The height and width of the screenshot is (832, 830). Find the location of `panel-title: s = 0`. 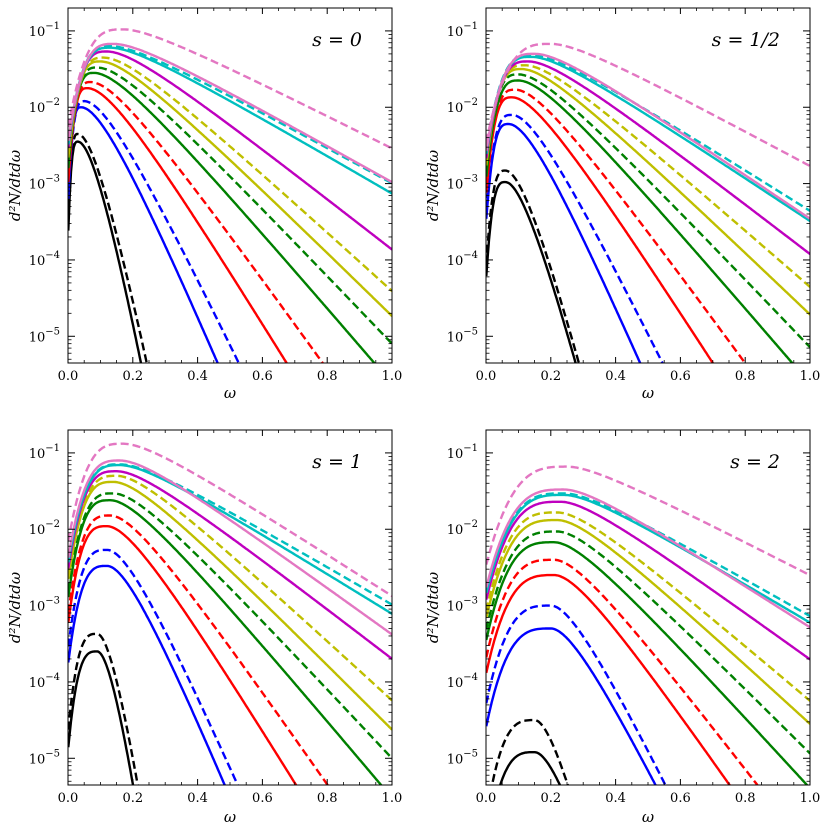

panel-title: s = 0 is located at coordinates (337, 40).